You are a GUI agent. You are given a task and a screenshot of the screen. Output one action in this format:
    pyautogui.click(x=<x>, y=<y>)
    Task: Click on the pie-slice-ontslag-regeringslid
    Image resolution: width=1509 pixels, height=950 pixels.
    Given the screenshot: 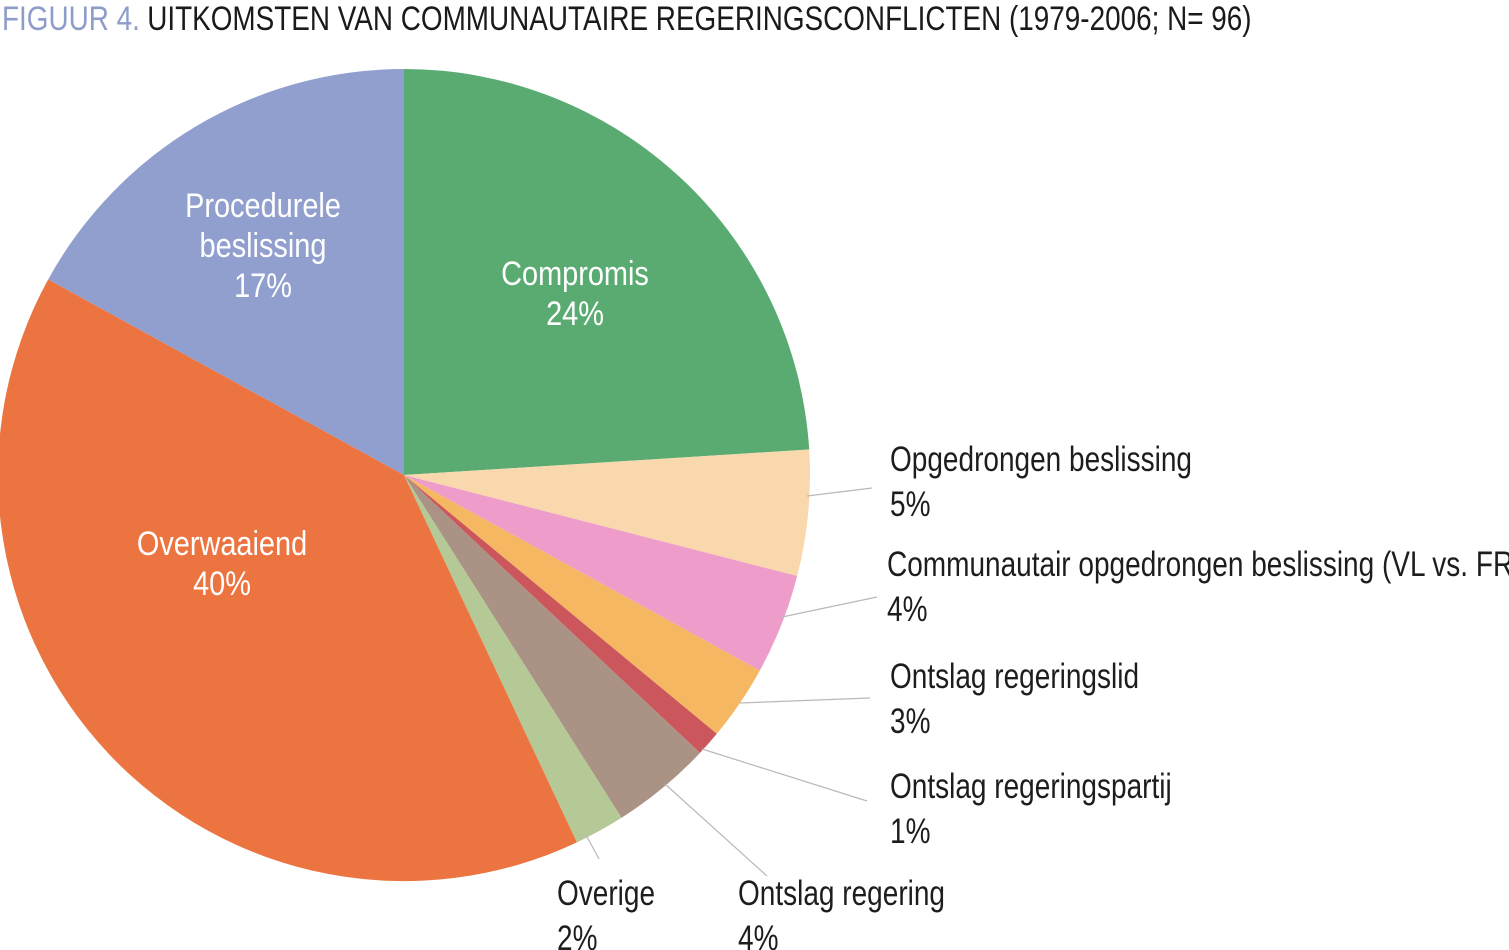 What is the action you would take?
    pyautogui.click(x=582, y=604)
    